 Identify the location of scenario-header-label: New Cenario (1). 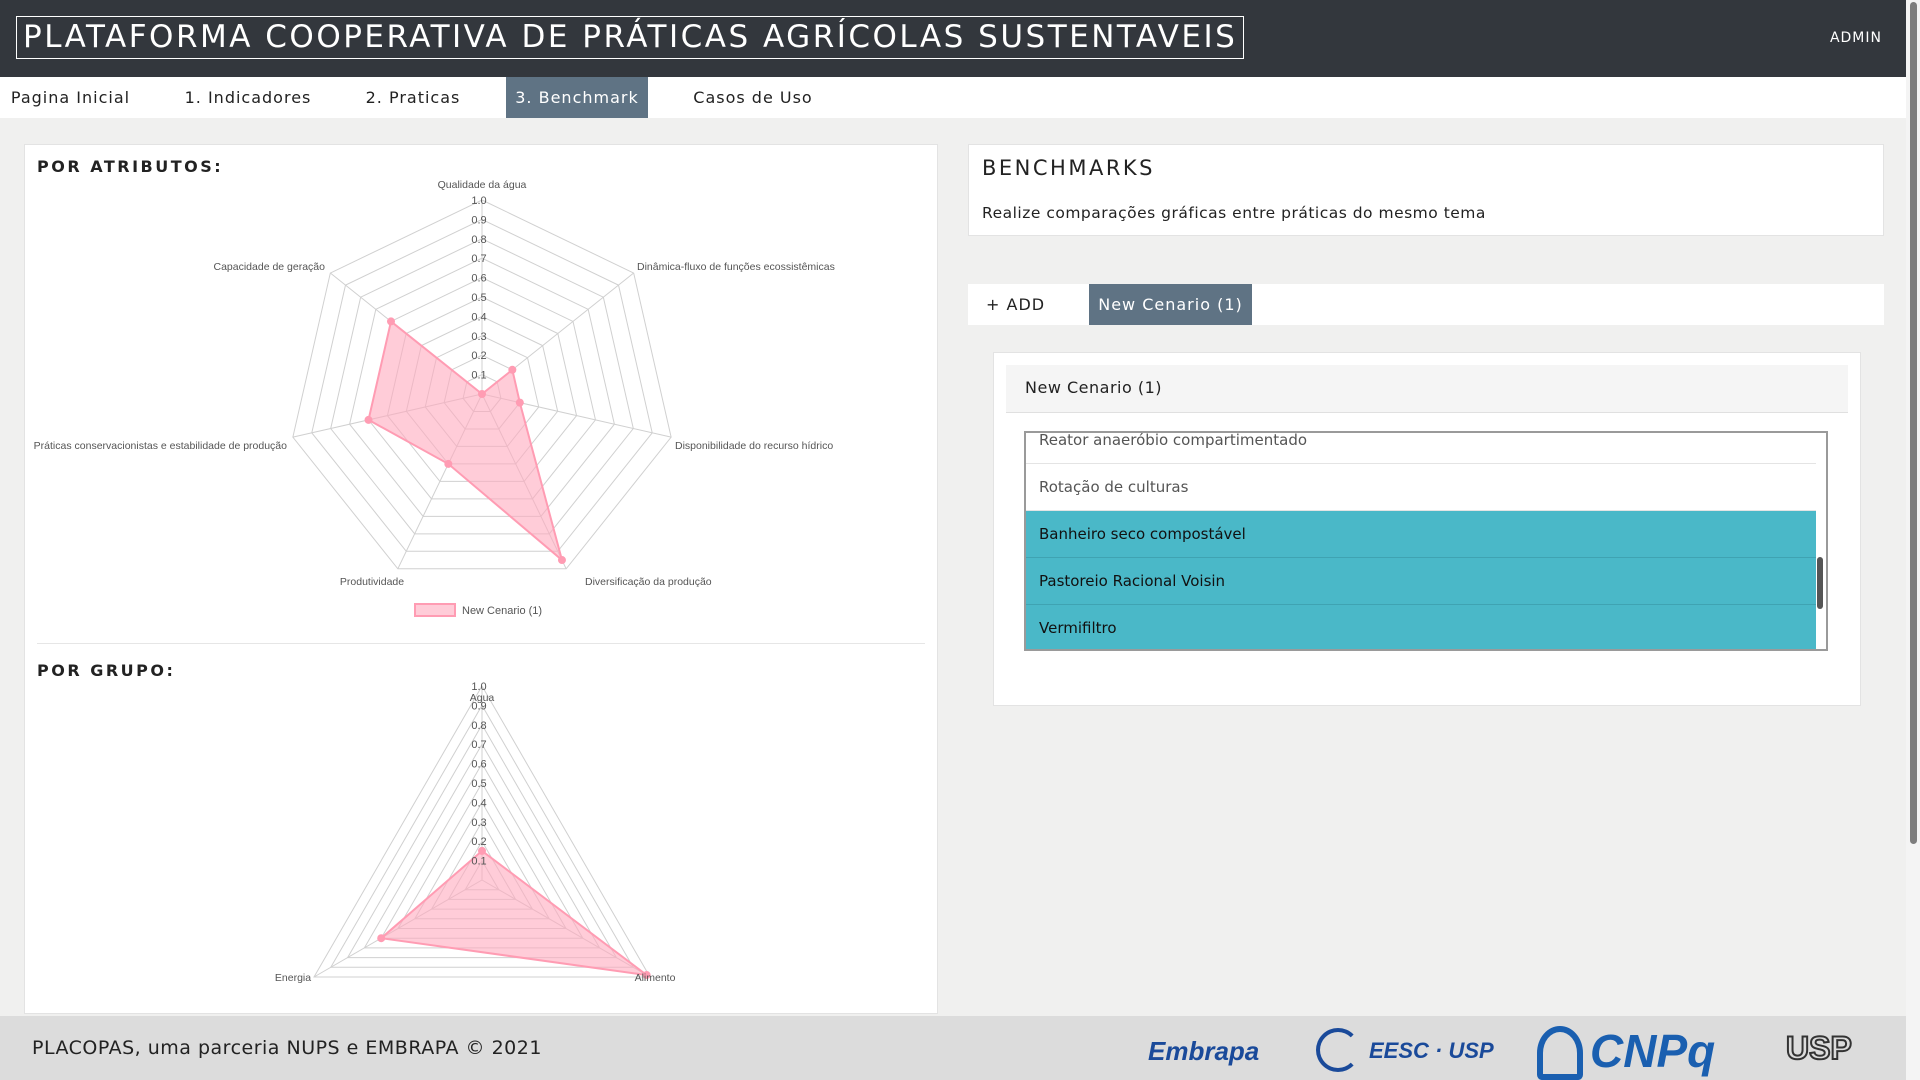
(1094, 387).